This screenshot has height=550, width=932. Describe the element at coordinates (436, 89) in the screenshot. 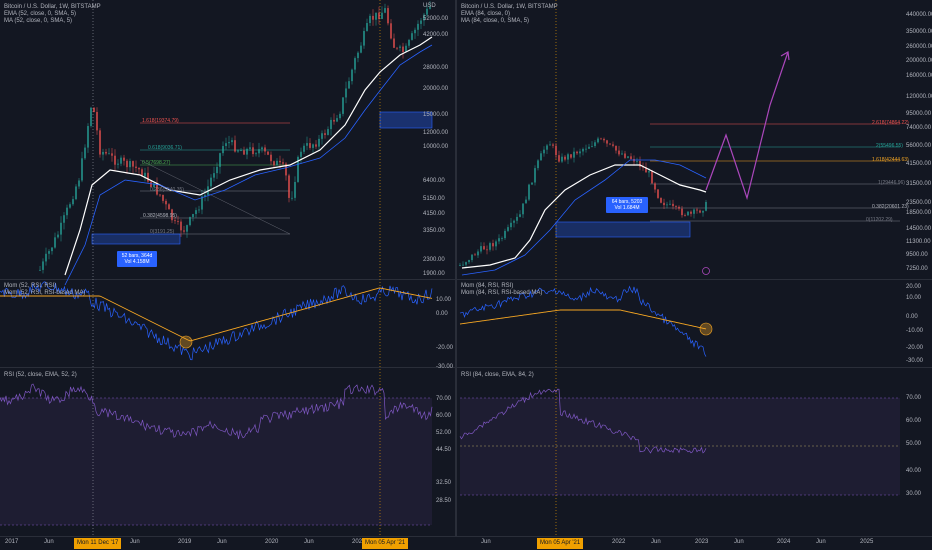

I see `price-label-left-4: 20000.00` at that location.